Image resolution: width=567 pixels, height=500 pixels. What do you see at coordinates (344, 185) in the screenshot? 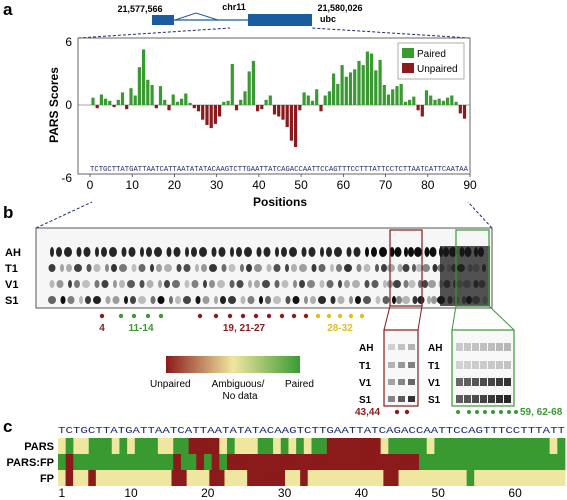
I see `x-tick-label: 60` at bounding box center [344, 185].